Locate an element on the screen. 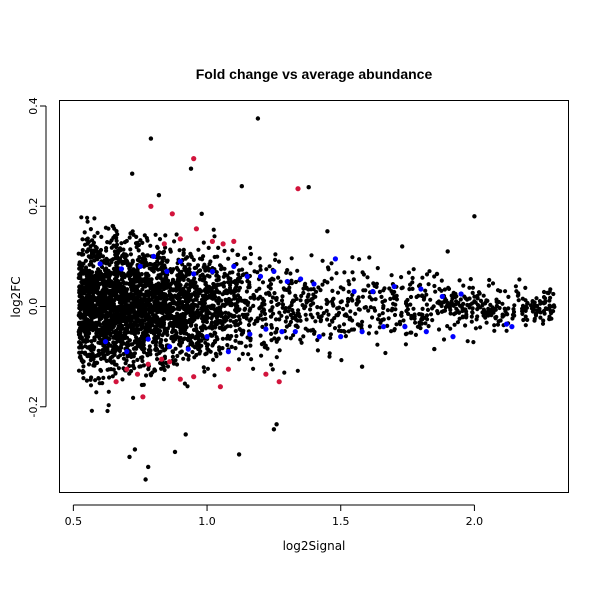  chart-title: Fold change vs average abundance is located at coordinates (314, 74).